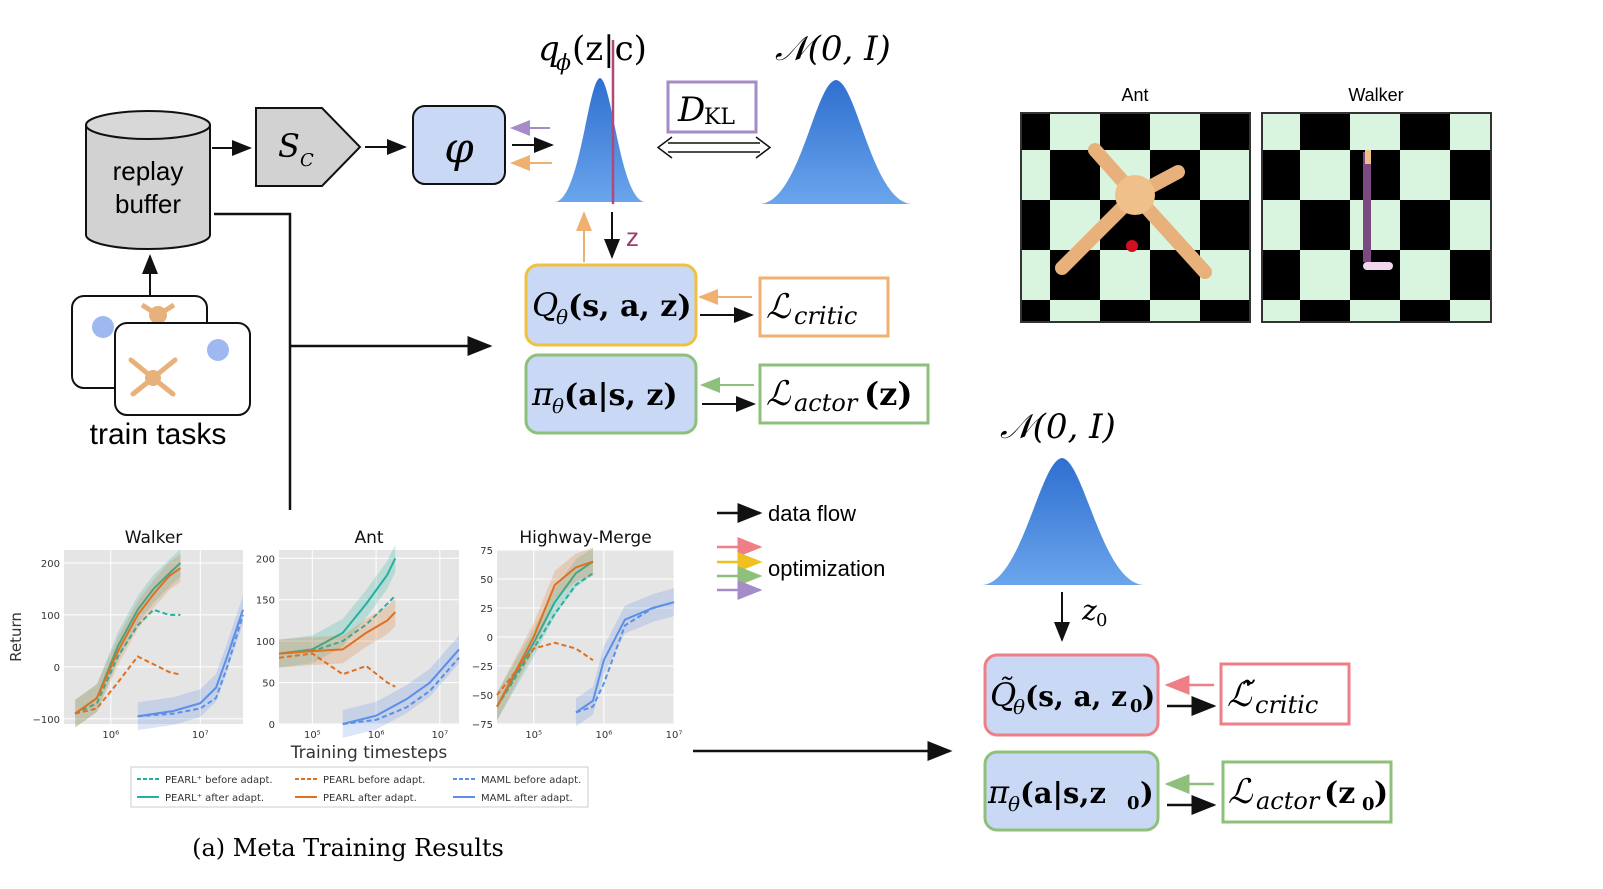  I want to click on actor-loss-sub: actor, so click(826, 403).